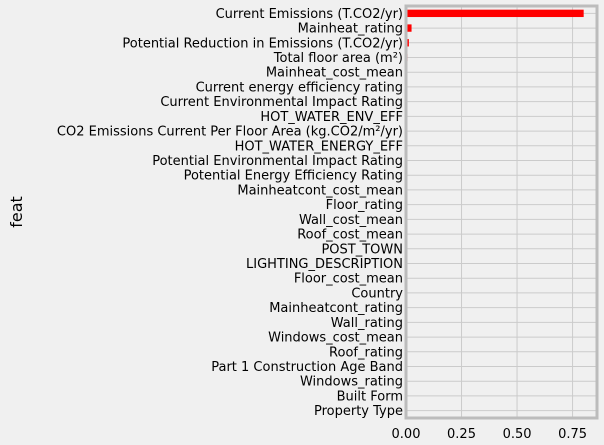 The height and width of the screenshot is (445, 604). What do you see at coordinates (572, 434) in the screenshot?
I see `x-tick-label: 0.75` at bounding box center [572, 434].